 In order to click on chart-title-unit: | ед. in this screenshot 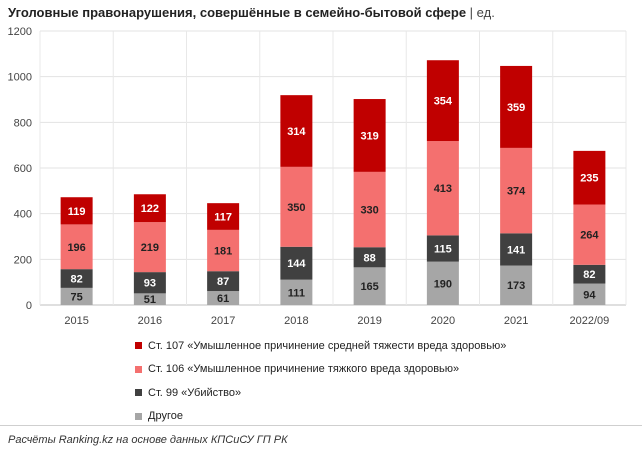, I will do `click(482, 12)`.